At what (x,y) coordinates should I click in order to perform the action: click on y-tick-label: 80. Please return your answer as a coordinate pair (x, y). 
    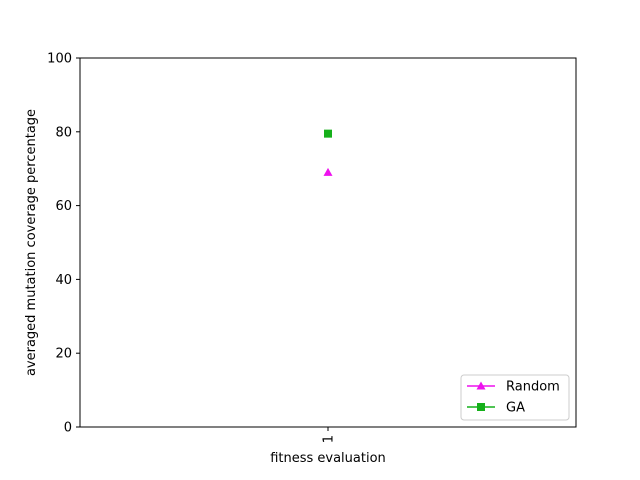
    Looking at the image, I should click on (63, 132).